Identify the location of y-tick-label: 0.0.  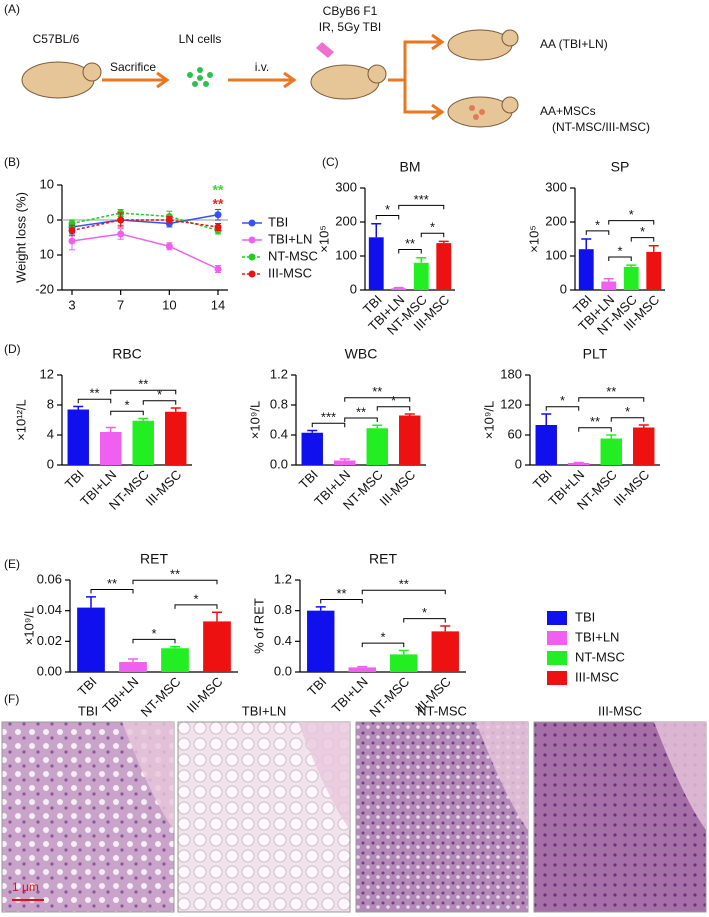
(279, 463).